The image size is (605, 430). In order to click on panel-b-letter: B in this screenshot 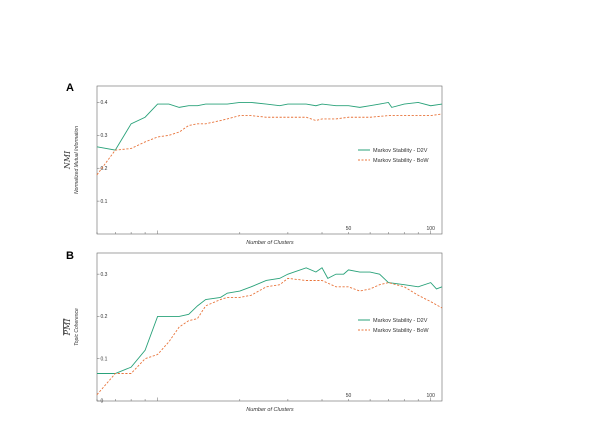, I will do `click(70, 256)`.